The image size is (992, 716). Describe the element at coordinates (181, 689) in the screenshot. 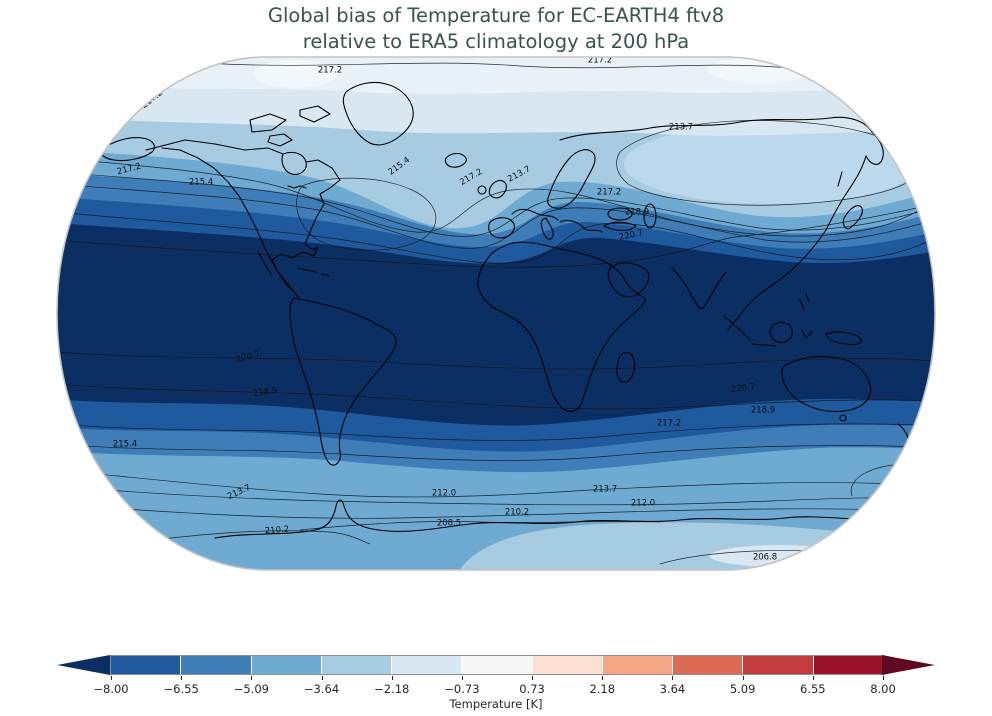

I see `colorbar-tick-label: −6.55` at that location.